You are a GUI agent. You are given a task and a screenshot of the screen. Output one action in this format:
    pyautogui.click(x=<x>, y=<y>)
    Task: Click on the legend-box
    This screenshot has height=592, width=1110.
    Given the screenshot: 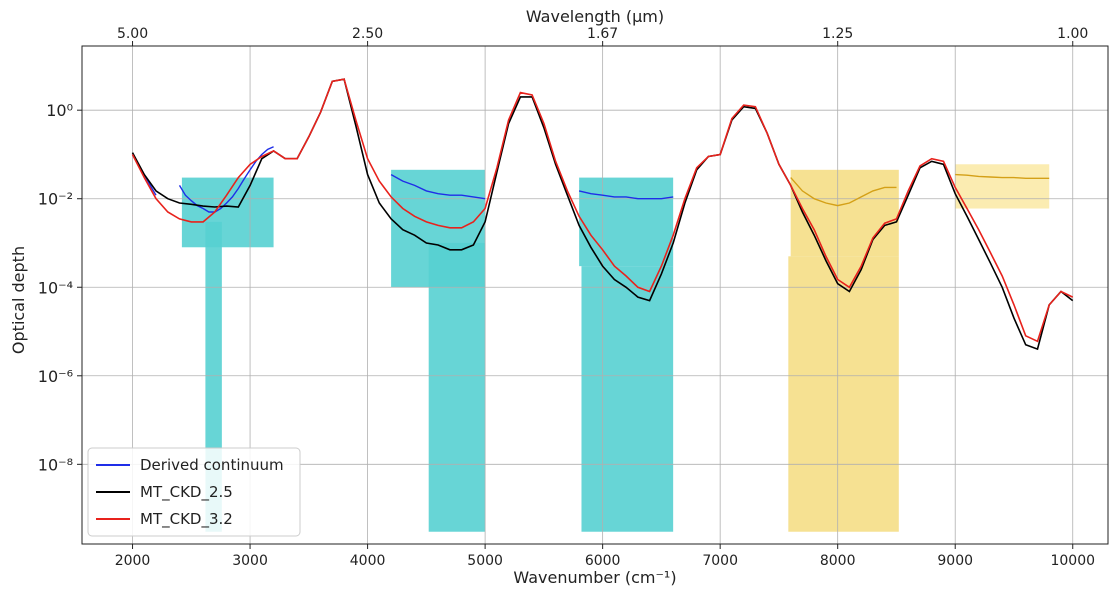 What is the action you would take?
    pyautogui.click(x=194, y=492)
    